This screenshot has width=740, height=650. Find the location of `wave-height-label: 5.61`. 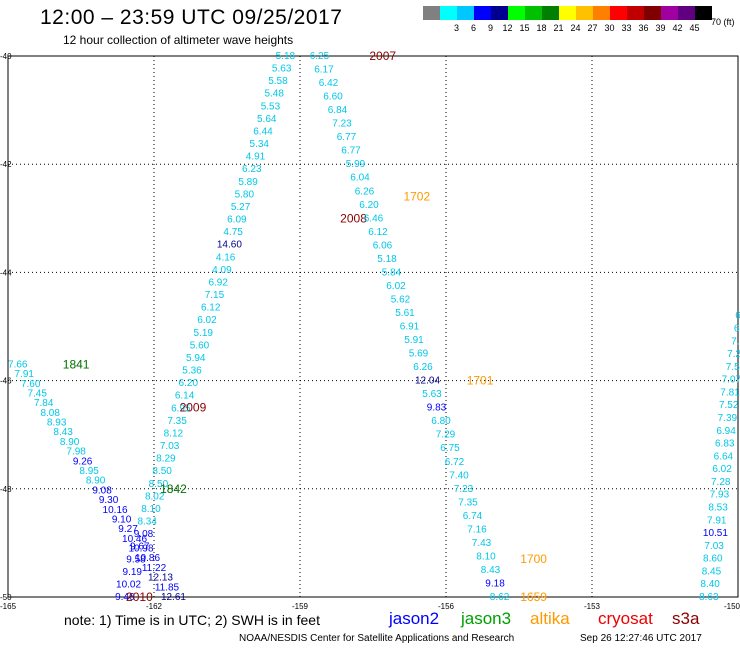

wave-height-label: 5.61 is located at coordinates (405, 313).